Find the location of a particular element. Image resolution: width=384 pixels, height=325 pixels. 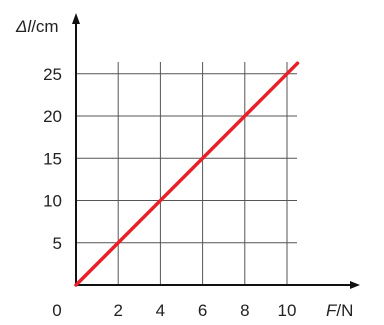

y-tick-label-20: 20 is located at coordinates (52, 116).